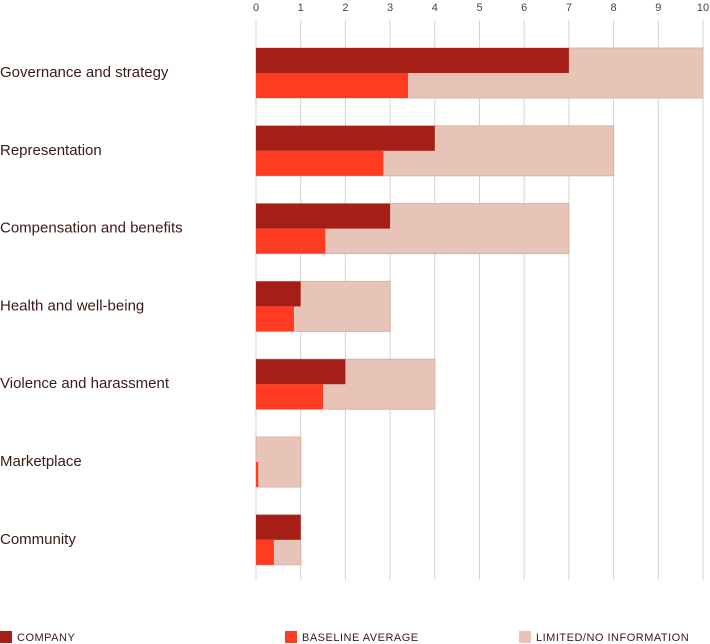  Describe the element at coordinates (614, 8) in the screenshot. I see `x-tick-label: 8` at that location.